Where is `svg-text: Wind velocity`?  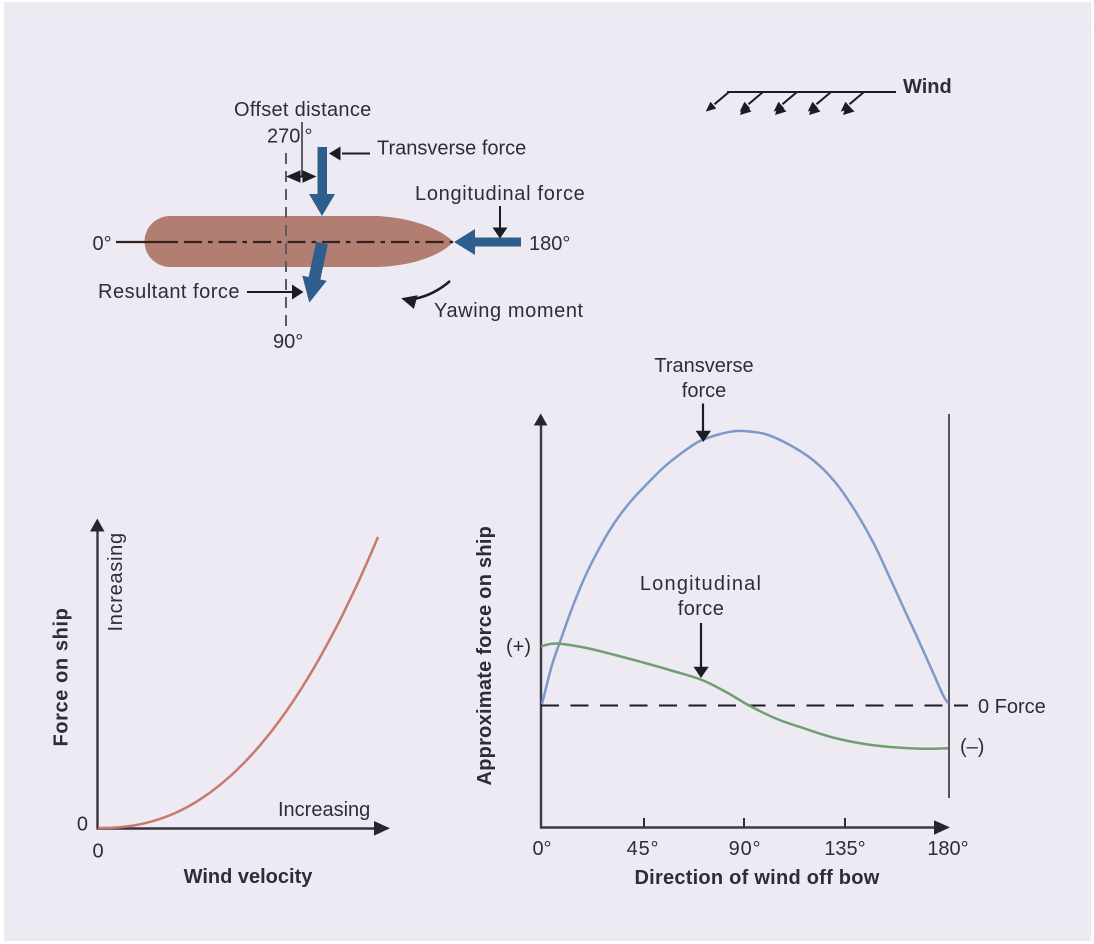 svg-text: Wind velocity is located at coordinates (249, 877).